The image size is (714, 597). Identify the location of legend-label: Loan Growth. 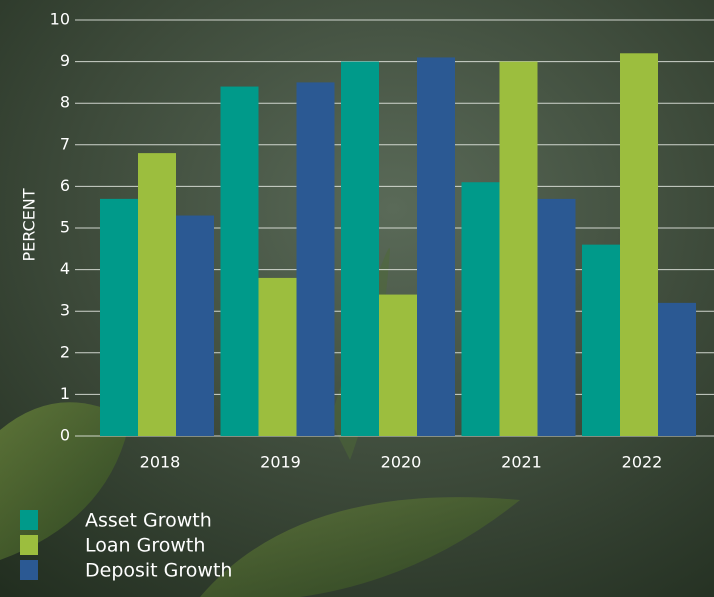
(145, 546).